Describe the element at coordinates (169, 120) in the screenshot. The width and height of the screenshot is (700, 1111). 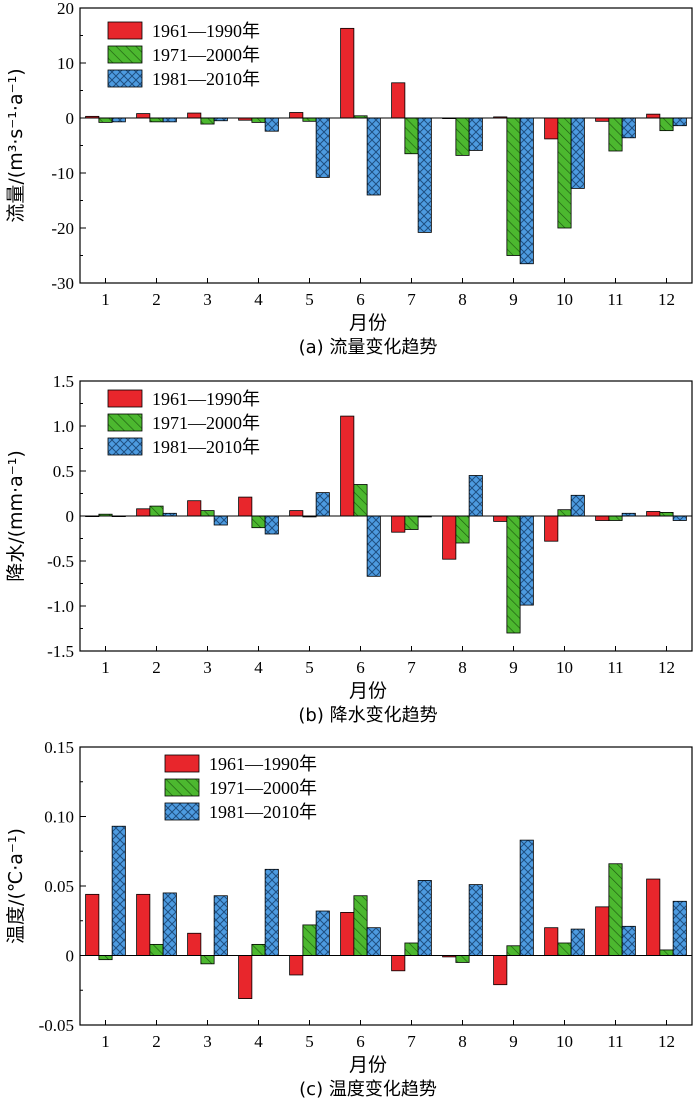
I see `bar-p1-s3-m2` at that location.